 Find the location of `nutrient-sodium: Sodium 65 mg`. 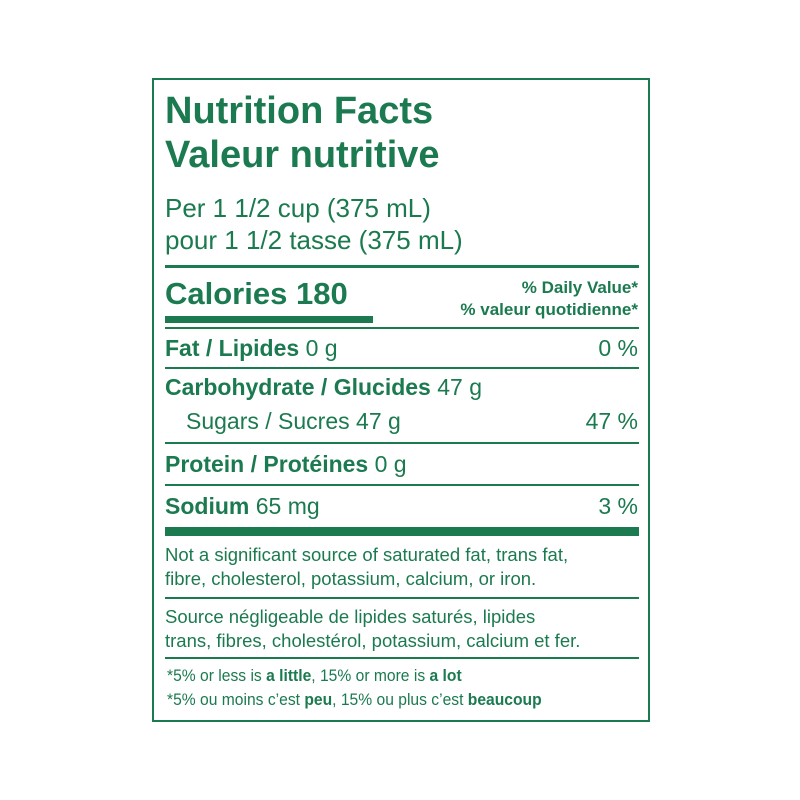

nutrient-sodium: Sodium 65 mg is located at coordinates (242, 506).